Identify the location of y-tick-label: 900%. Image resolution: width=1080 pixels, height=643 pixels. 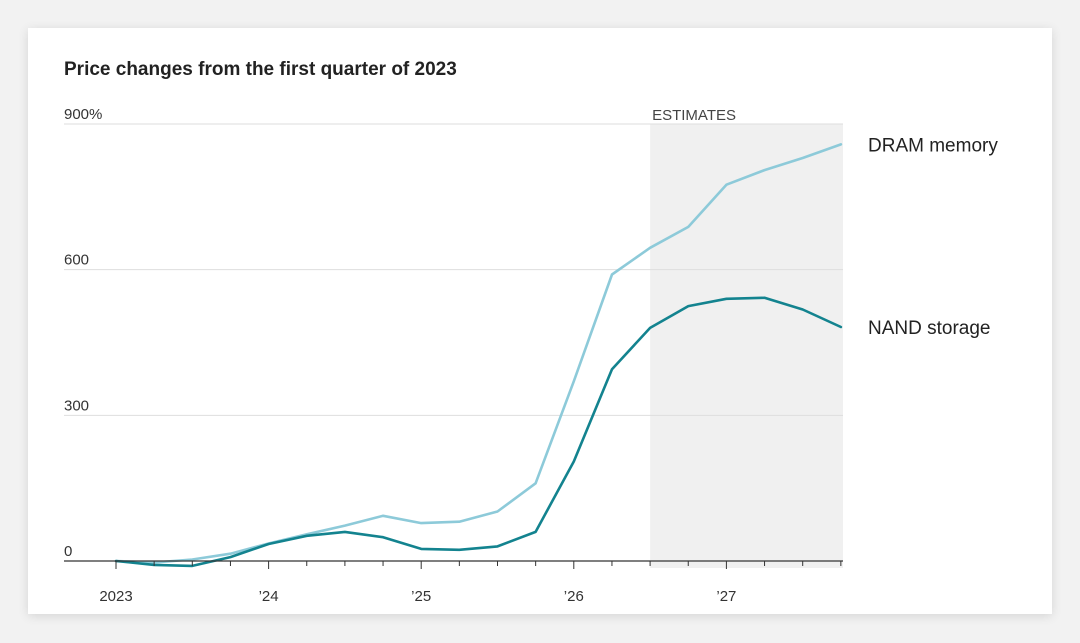
(83, 114).